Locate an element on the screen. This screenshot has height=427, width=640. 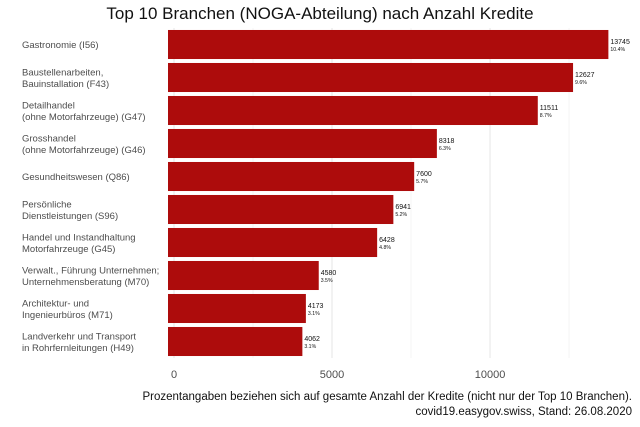
x-tick-label: 5000 is located at coordinates (332, 375).